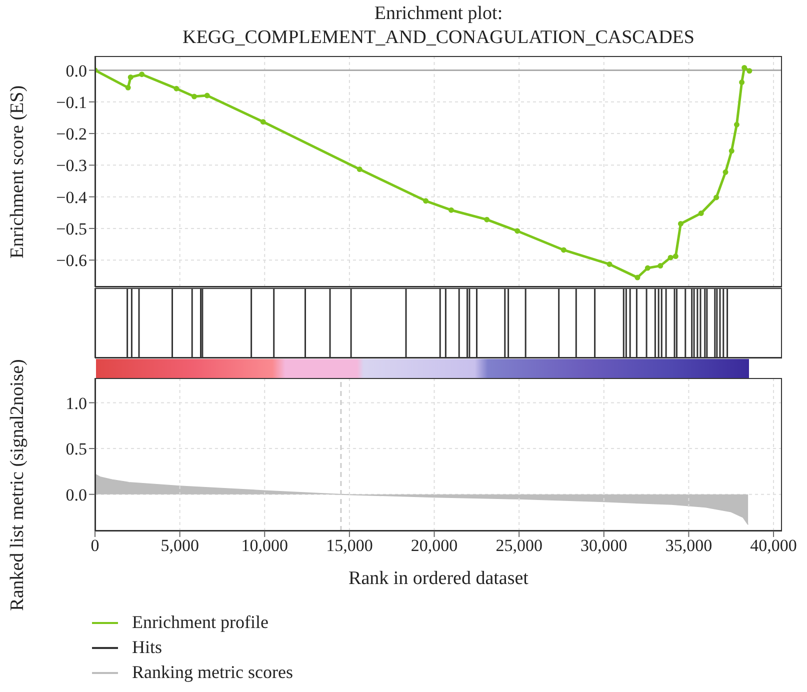  I want to click on x-tick-label: 30,000, so click(604, 546).